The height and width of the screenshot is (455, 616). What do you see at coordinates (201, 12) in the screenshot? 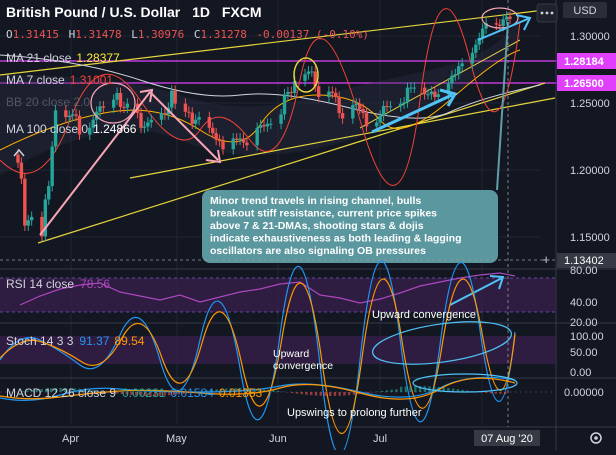
I see `interval: 1D` at bounding box center [201, 12].